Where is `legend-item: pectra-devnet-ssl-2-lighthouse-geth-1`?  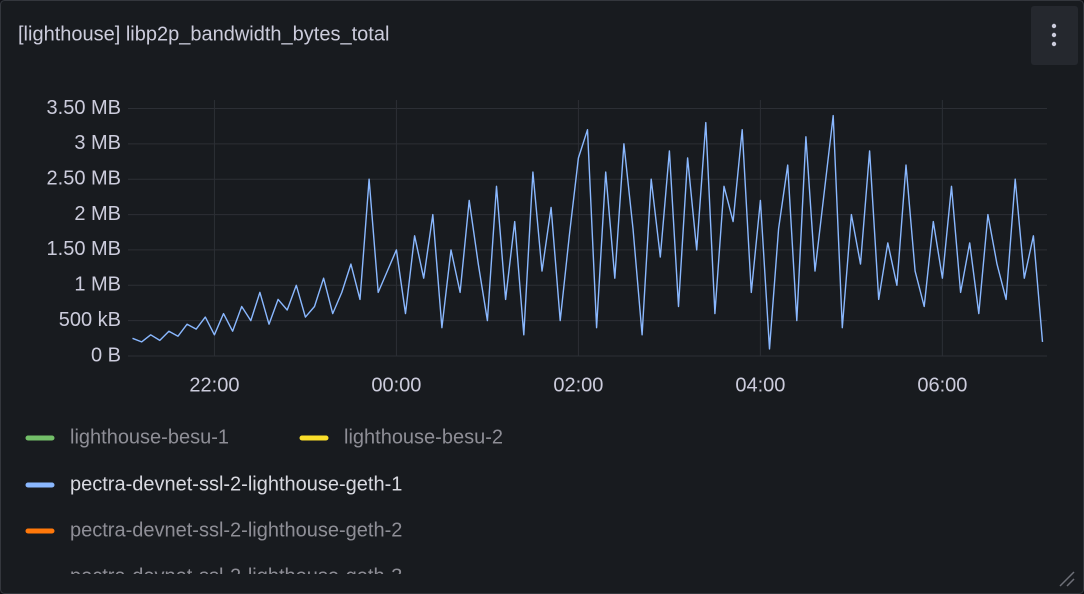 legend-item: pectra-devnet-ssl-2-lighthouse-geth-1 is located at coordinates (213, 484).